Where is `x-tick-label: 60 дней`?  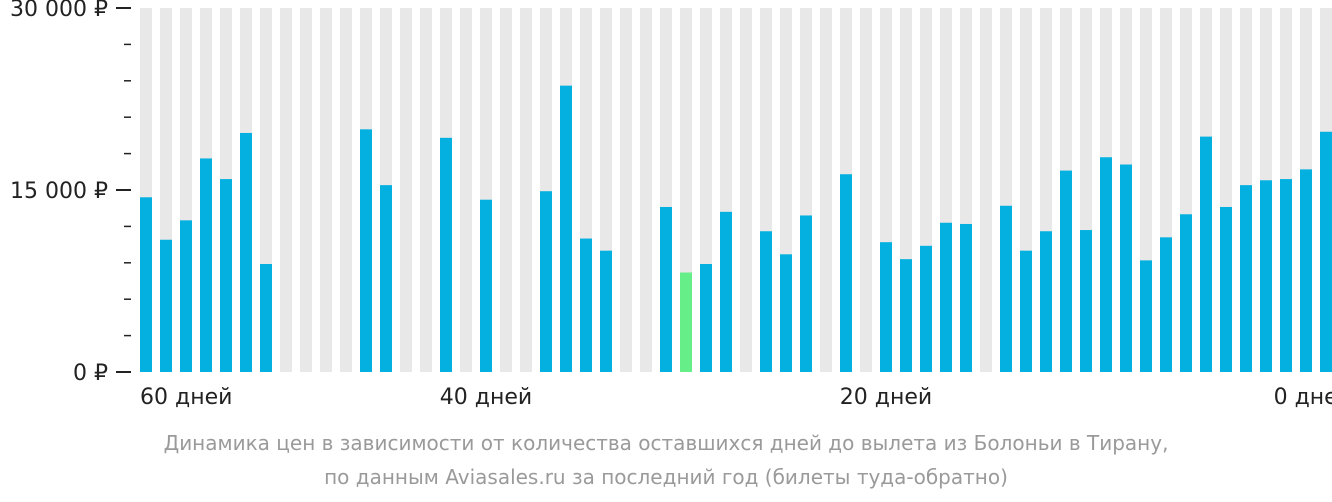
x-tick-label: 60 дней is located at coordinates (186, 397).